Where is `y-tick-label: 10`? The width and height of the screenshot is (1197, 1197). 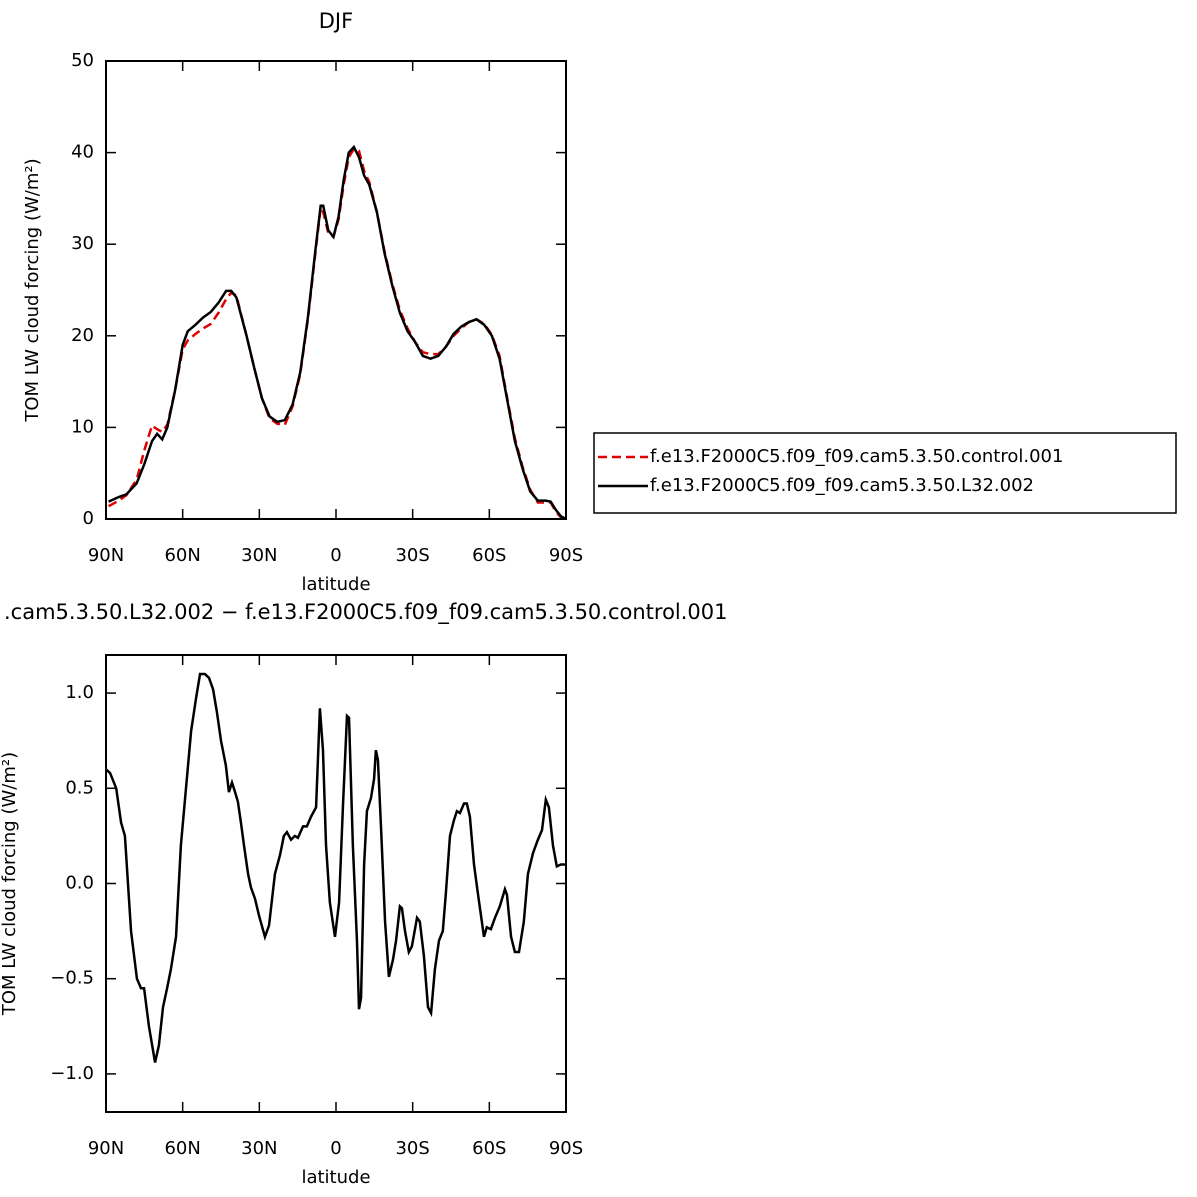 y-tick-label: 10 is located at coordinates (82, 426).